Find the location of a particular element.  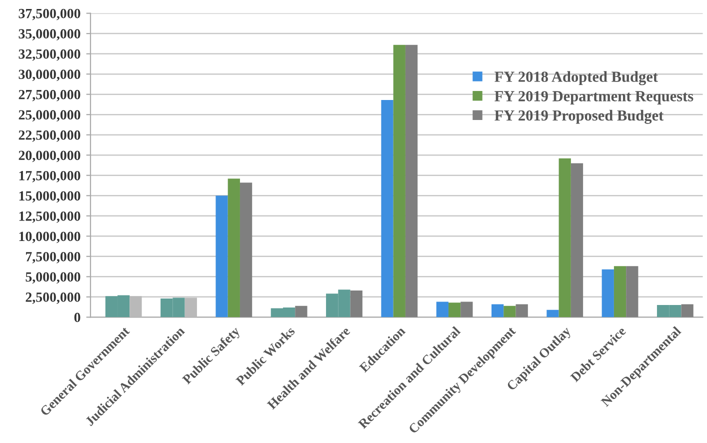

y-tick-label: 32,500,000 is located at coordinates (49, 55).